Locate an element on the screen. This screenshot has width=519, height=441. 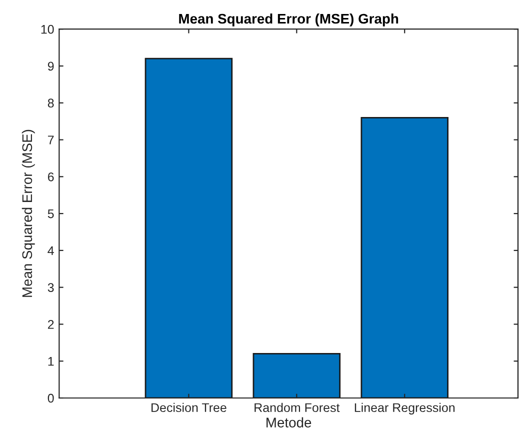
x-tick-label: Linear Regression is located at coordinates (404, 408).